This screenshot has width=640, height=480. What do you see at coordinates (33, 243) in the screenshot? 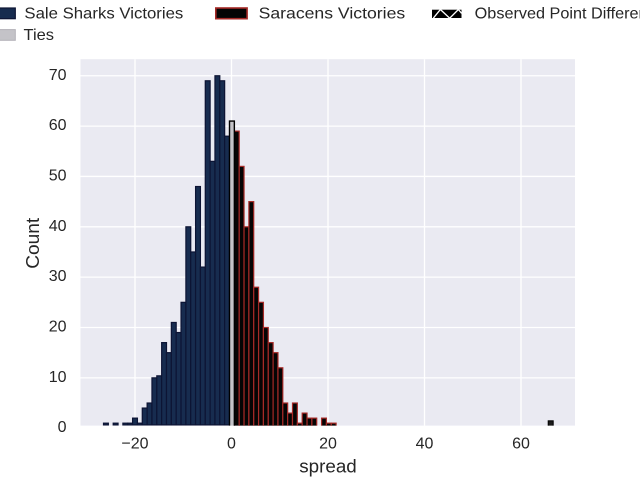
I see `svg-text: Count` at bounding box center [33, 243].